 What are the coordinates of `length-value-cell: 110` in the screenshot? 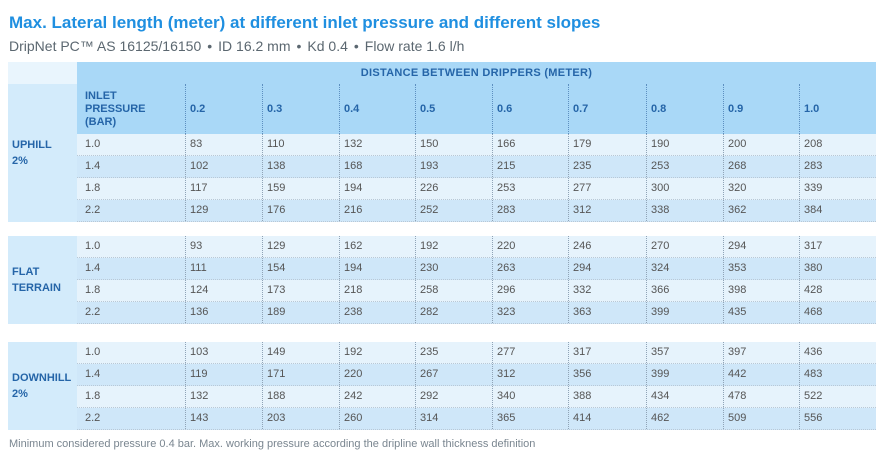 It's located at (300, 144).